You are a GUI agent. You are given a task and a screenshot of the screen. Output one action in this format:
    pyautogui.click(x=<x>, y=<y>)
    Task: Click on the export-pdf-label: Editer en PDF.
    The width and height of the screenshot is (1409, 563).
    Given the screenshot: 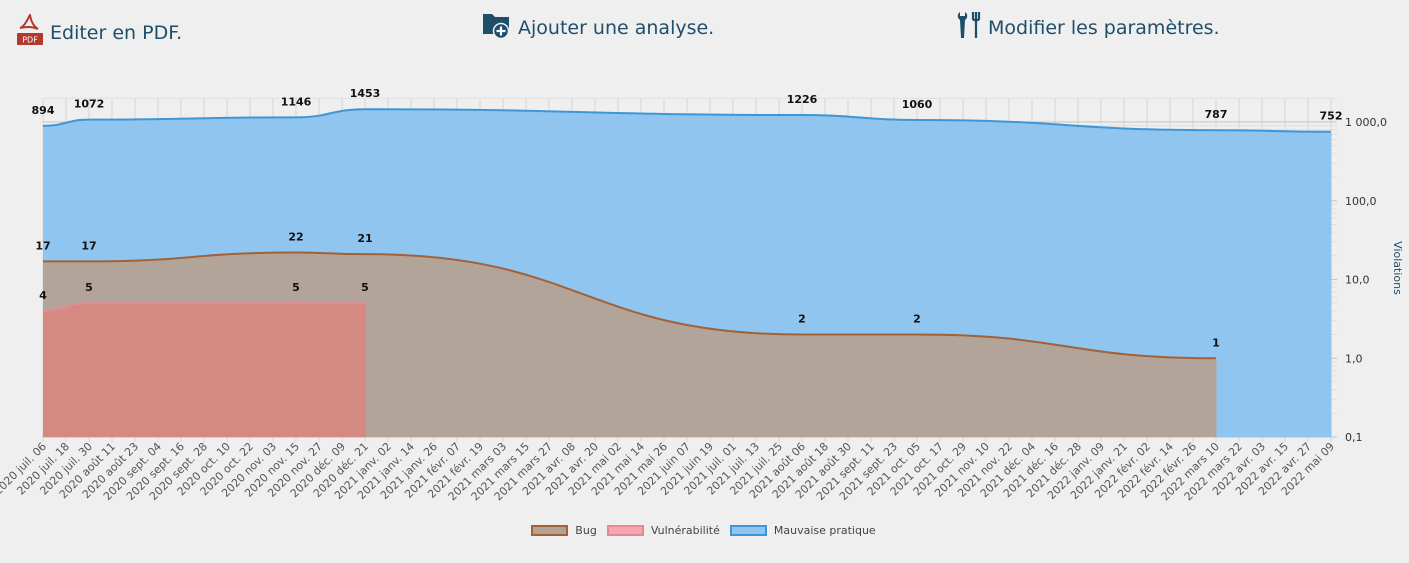 What is the action you would take?
    pyautogui.click(x=116, y=32)
    